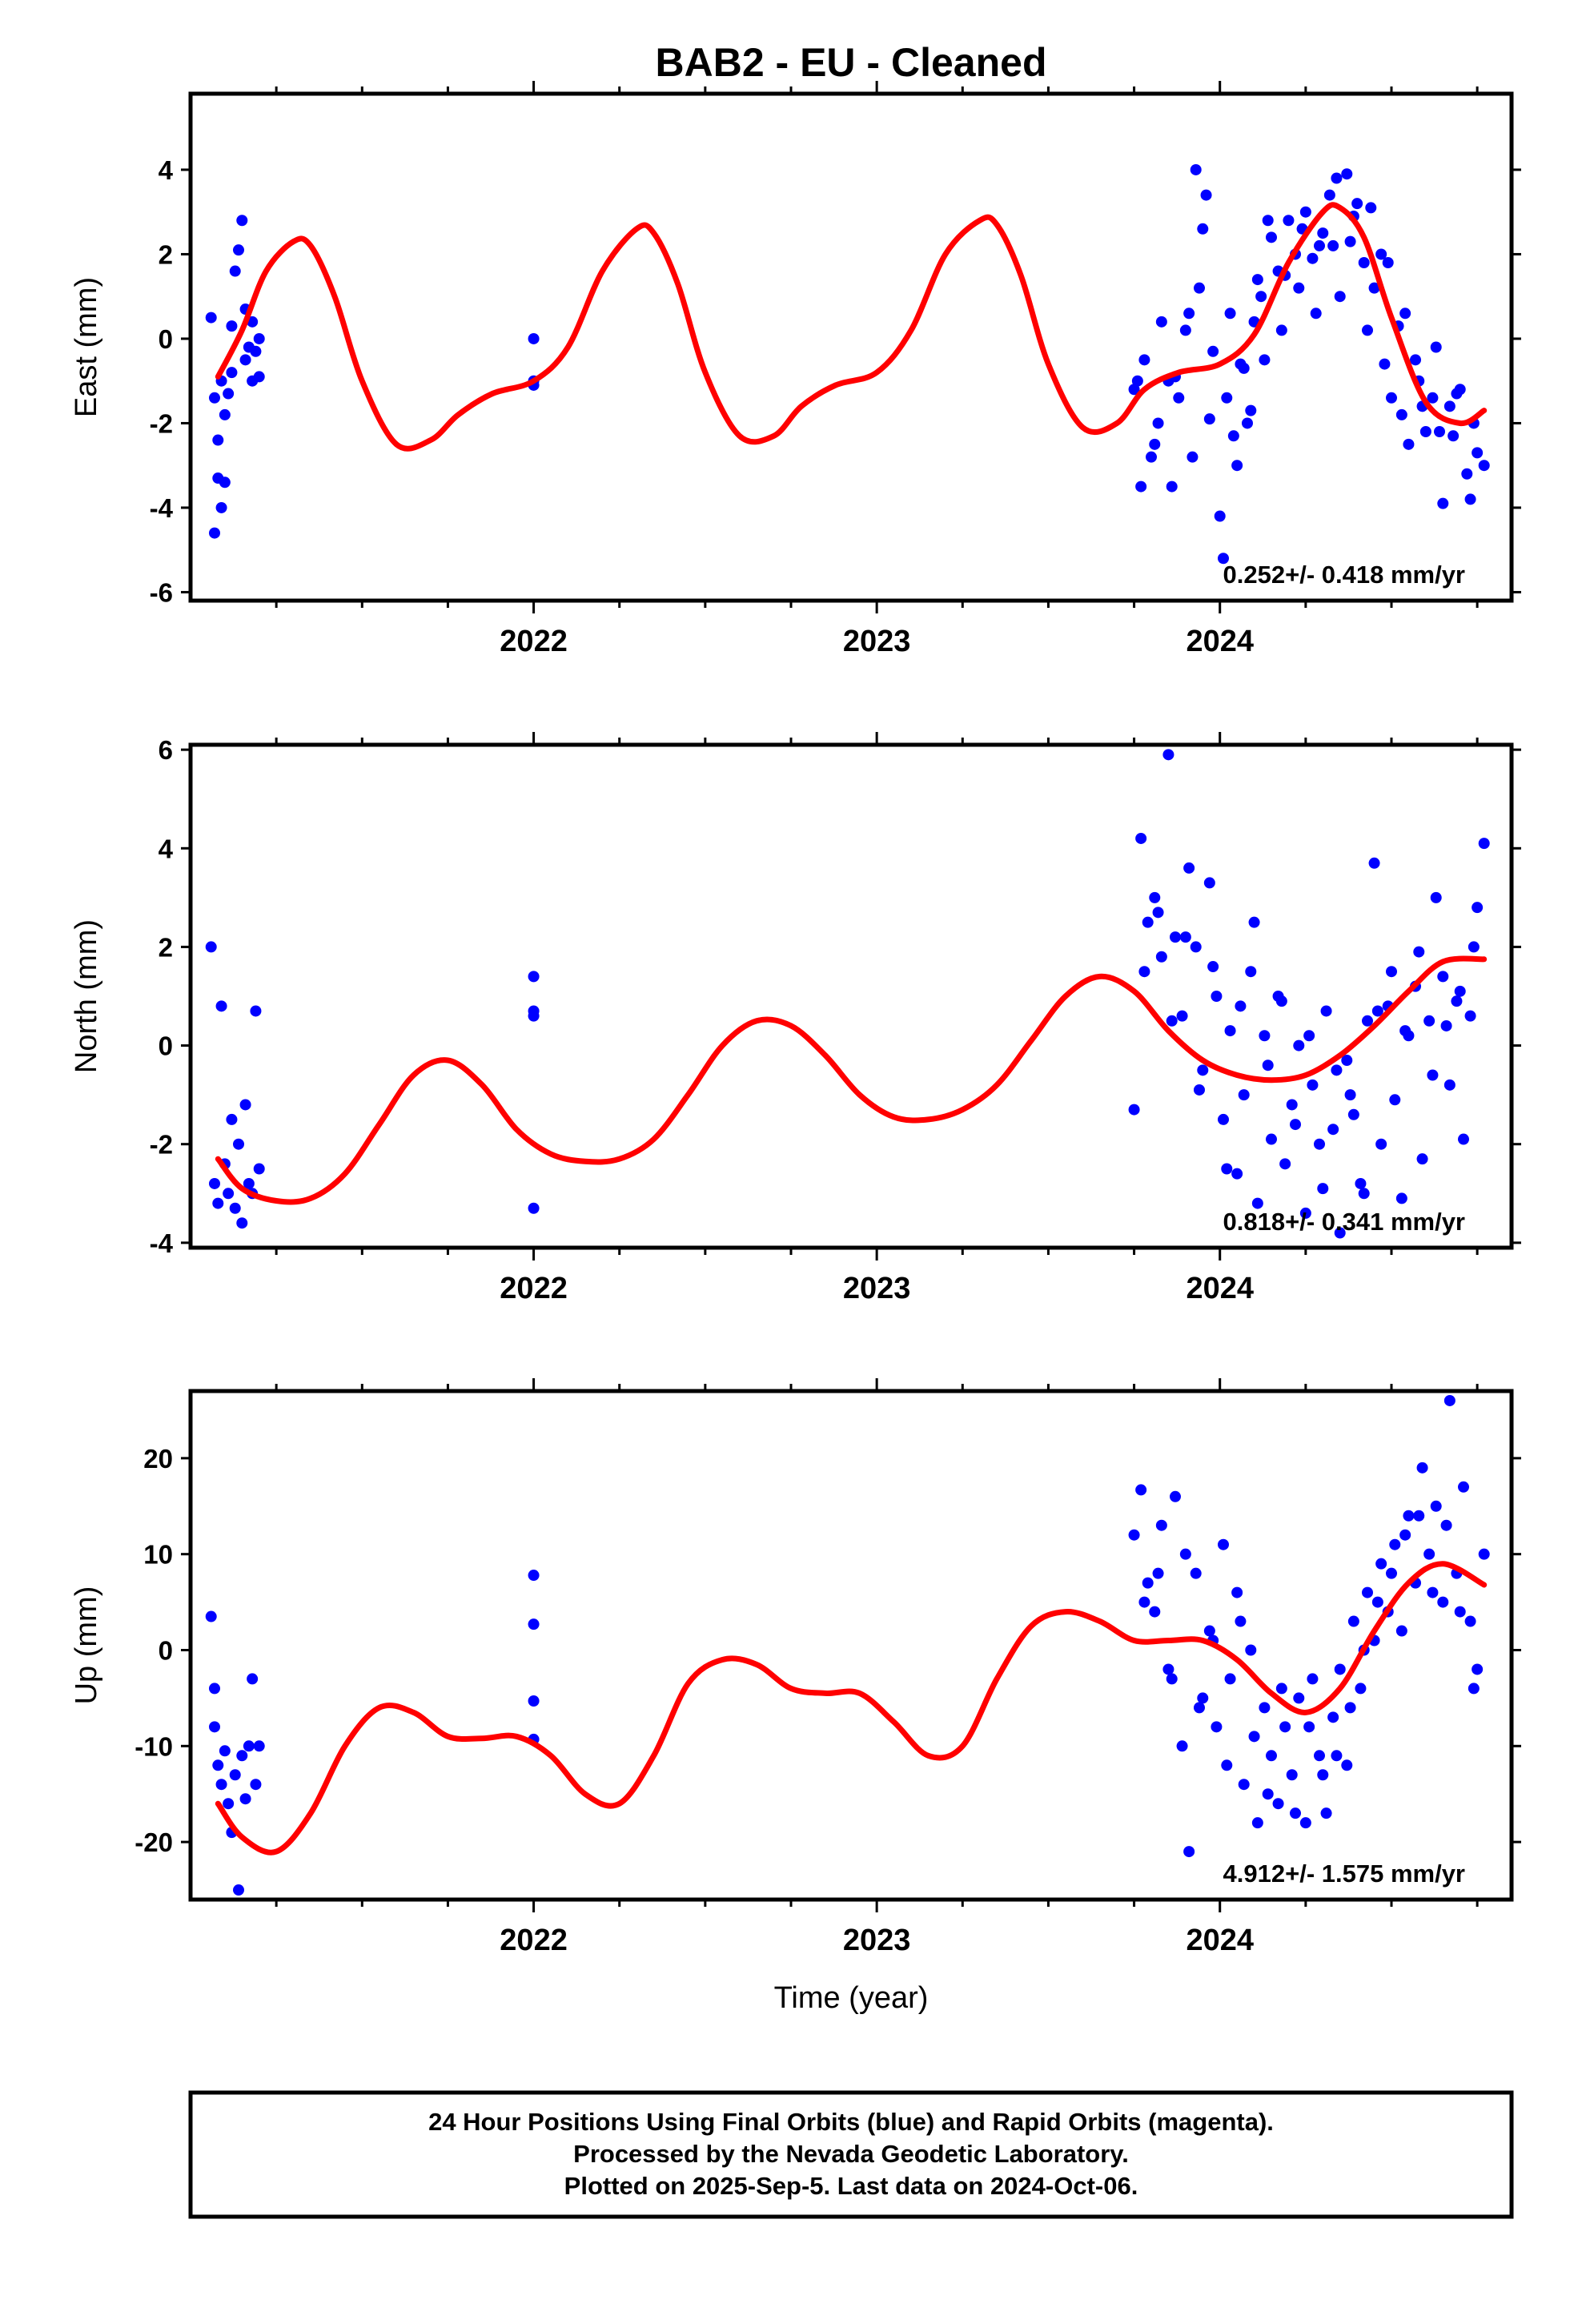  What do you see at coordinates (161, 592) in the screenshot?
I see `east-y-tick-label: -6` at bounding box center [161, 592].